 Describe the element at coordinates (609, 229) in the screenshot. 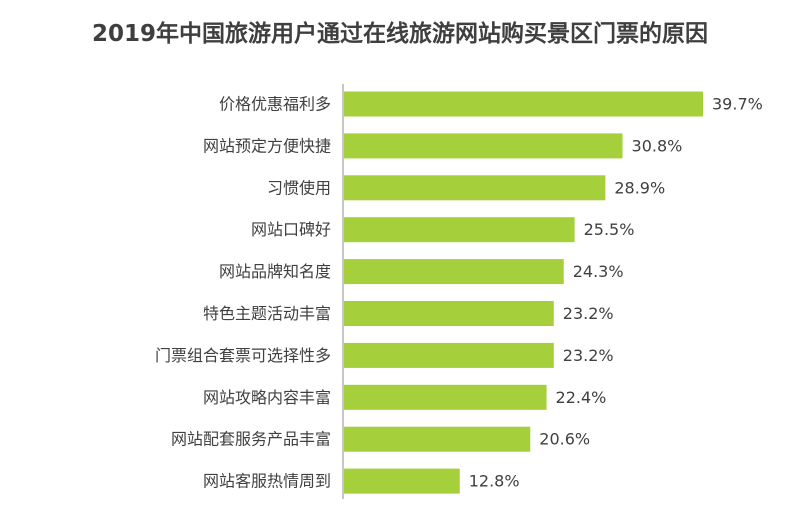

I see `value-label-3: 25.5%` at that location.